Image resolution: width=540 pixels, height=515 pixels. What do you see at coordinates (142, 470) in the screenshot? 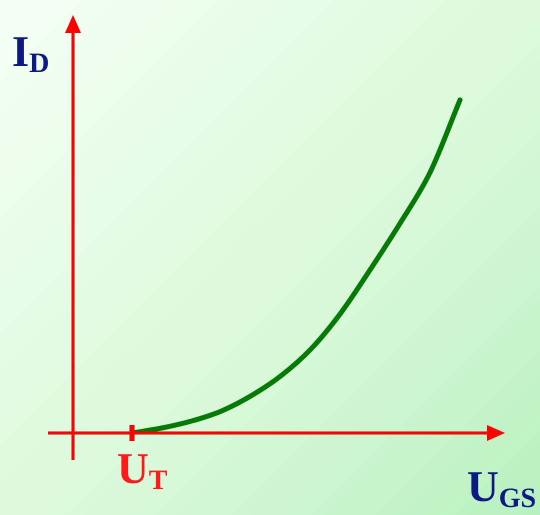
I see `text: U$_{T}$` at bounding box center [142, 470].